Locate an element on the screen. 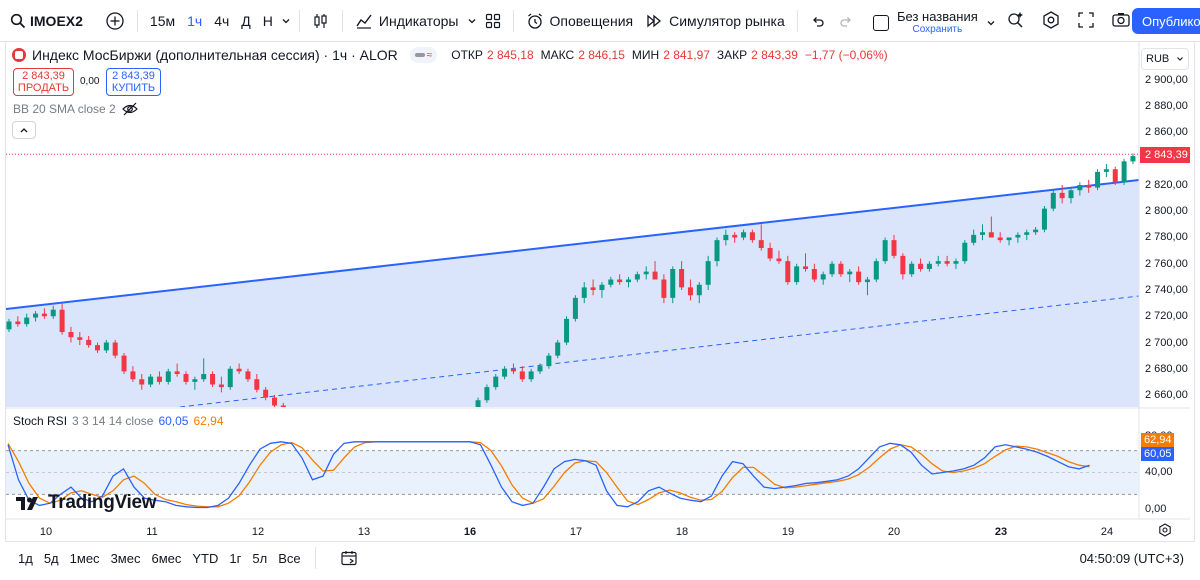 The height and width of the screenshot is (580, 1200). low-value: 2 841,97 is located at coordinates (686, 55).